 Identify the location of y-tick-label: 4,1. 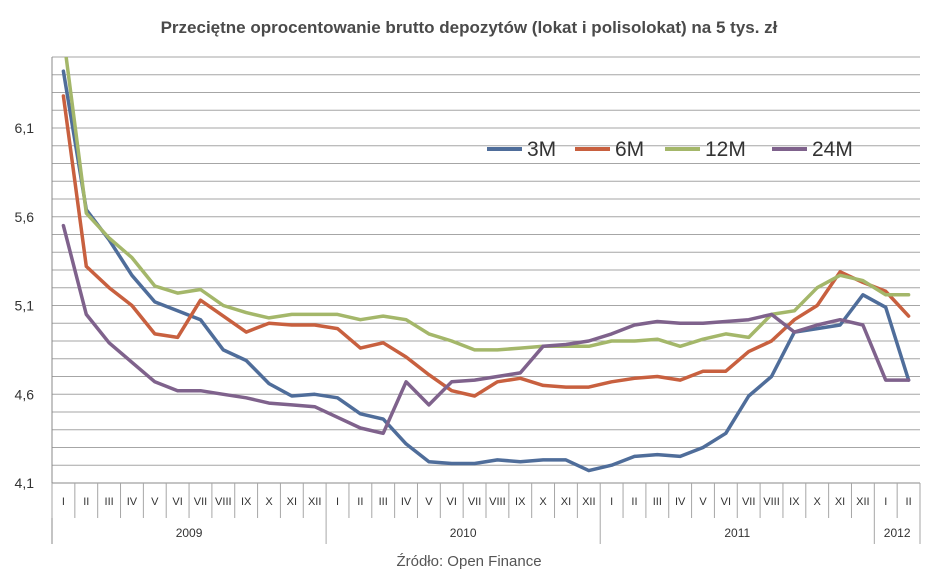
(25, 483).